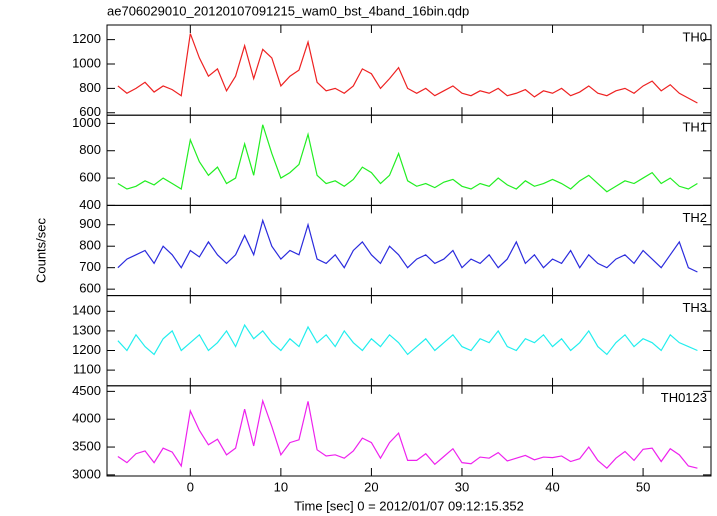  What do you see at coordinates (90, 223) in the screenshot?
I see `y-tick-label: 900` at bounding box center [90, 223].